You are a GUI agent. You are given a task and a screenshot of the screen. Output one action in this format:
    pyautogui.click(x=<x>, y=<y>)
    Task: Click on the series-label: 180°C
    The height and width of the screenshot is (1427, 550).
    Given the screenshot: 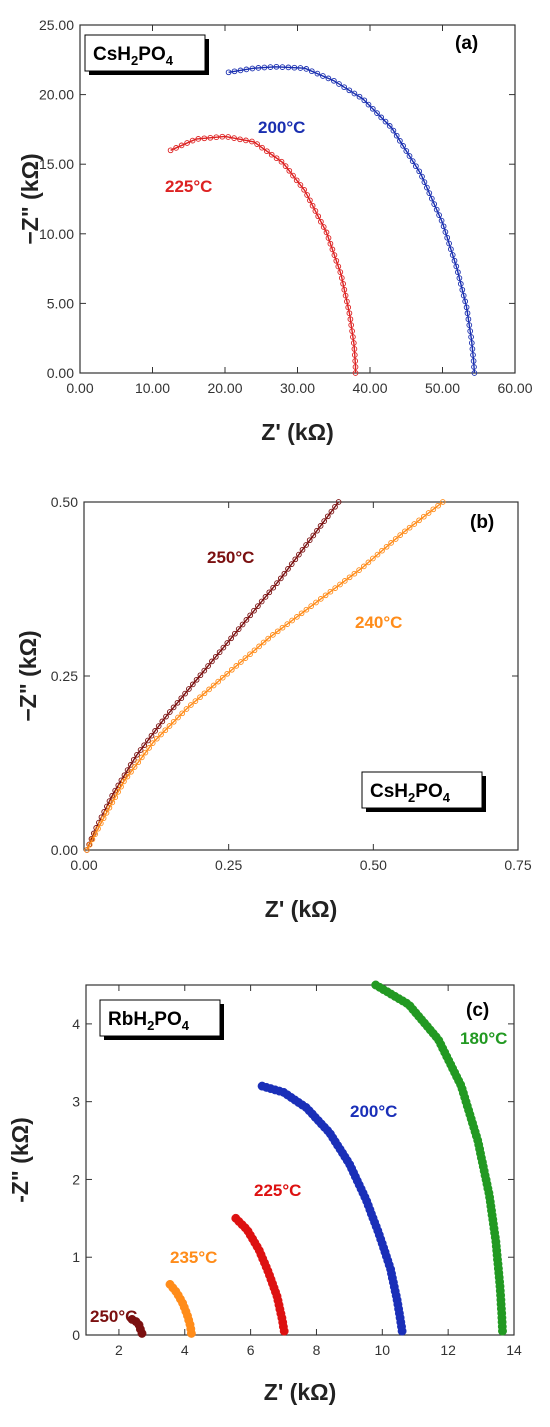 What is the action you would take?
    pyautogui.click(x=483, y=1038)
    